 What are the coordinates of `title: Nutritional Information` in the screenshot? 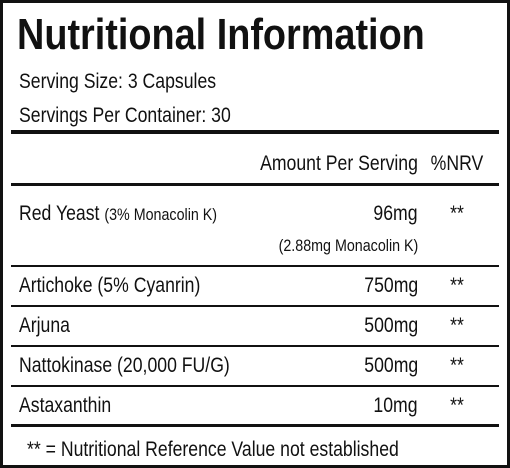 It's located at (221, 34).